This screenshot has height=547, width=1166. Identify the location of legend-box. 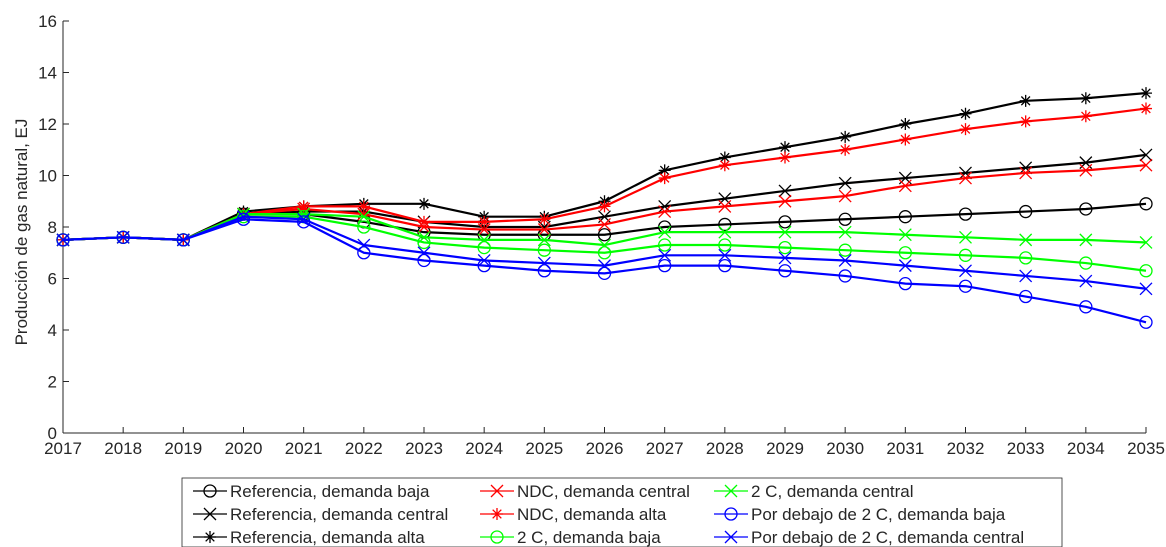
(622, 512).